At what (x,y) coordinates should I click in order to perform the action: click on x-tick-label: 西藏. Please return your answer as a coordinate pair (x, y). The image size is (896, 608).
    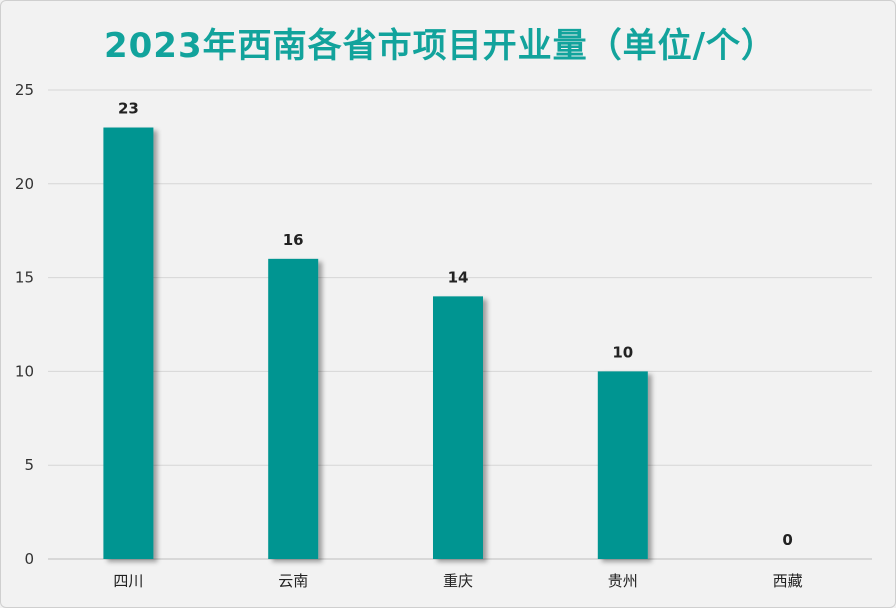
    Looking at the image, I should click on (788, 581).